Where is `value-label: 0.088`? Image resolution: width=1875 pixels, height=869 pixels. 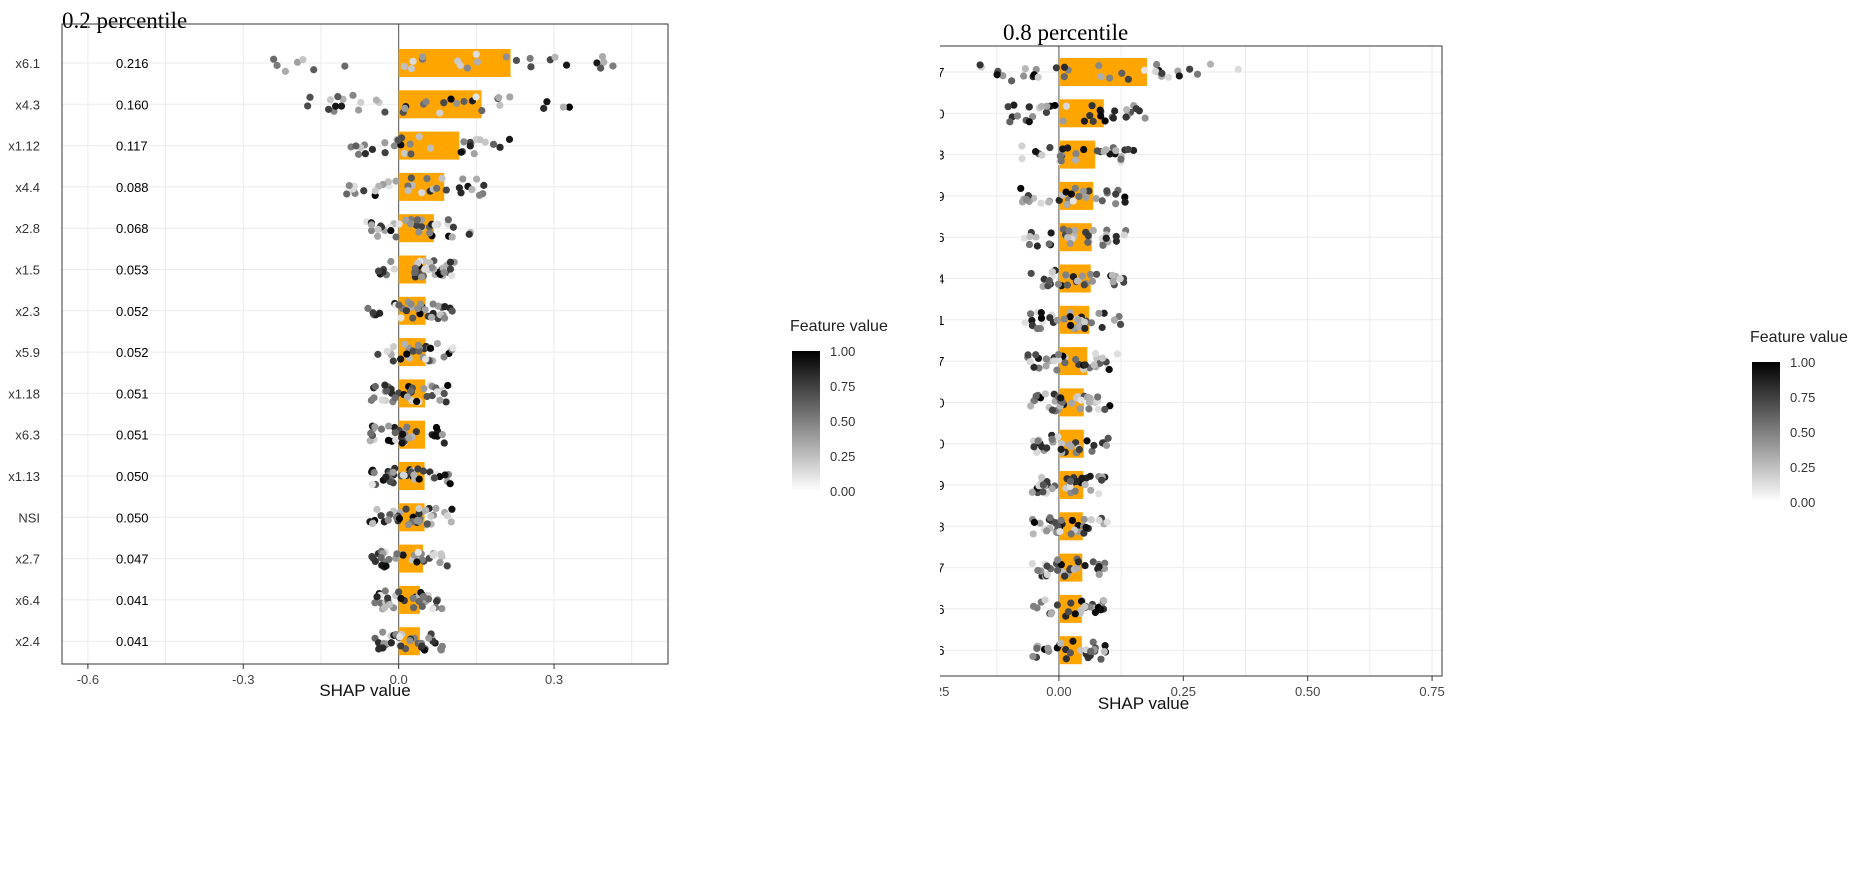
value-label: 0.088 is located at coordinates (132, 187).